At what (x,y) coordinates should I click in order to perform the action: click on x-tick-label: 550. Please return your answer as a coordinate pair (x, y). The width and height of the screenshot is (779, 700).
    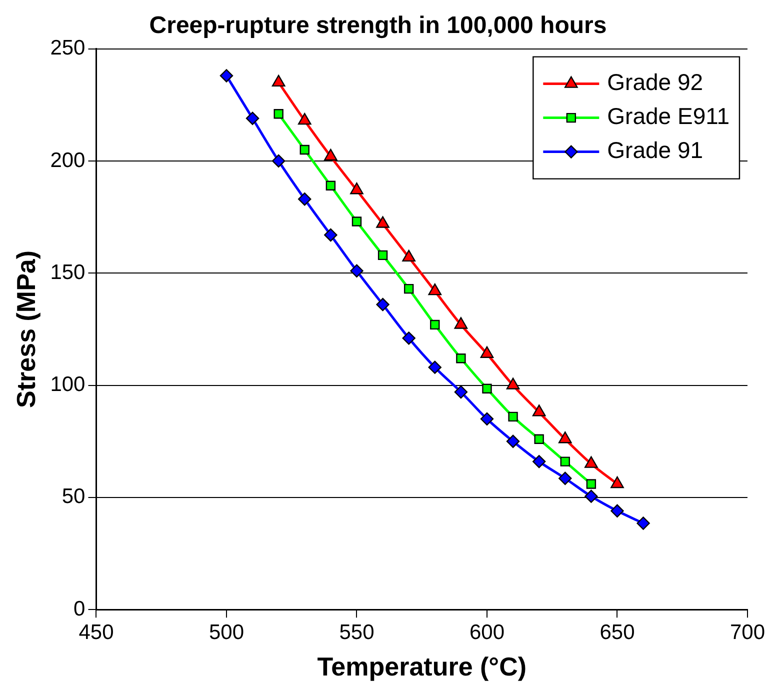
    Looking at the image, I should click on (356, 632).